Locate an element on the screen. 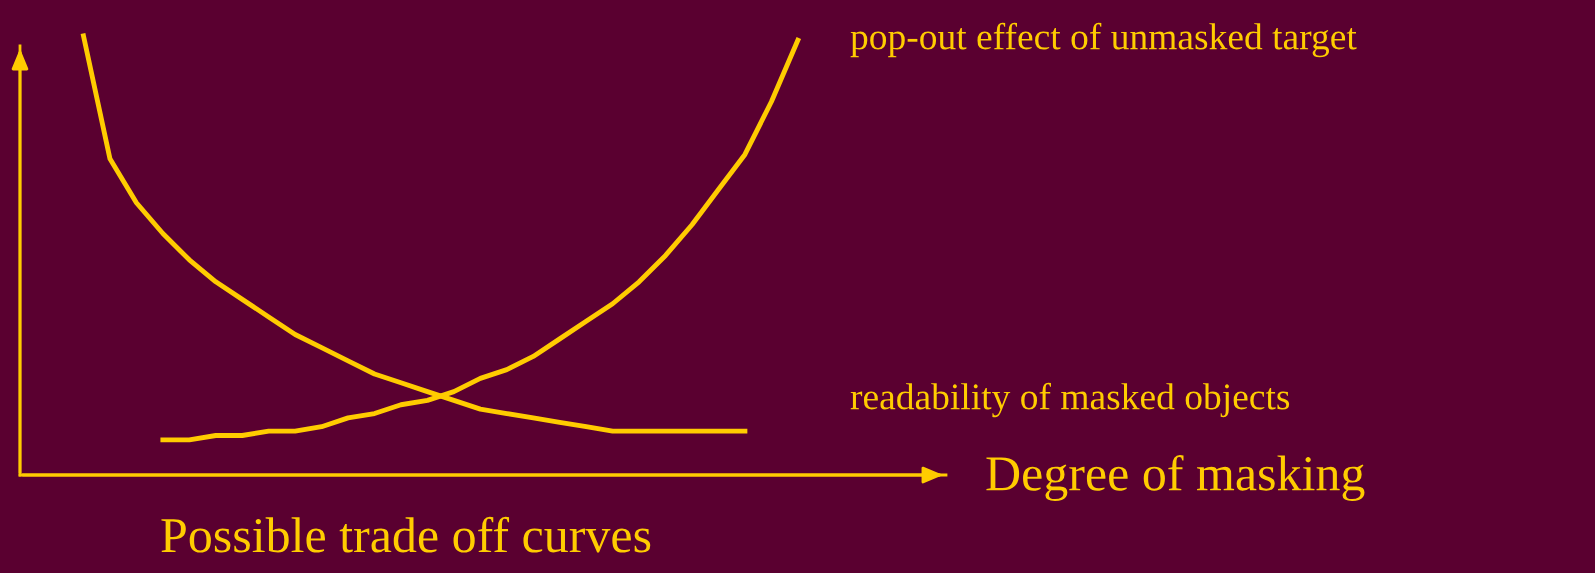 The image size is (1595, 573). series-label: pop-out effect of unmasked target is located at coordinates (1103, 40).